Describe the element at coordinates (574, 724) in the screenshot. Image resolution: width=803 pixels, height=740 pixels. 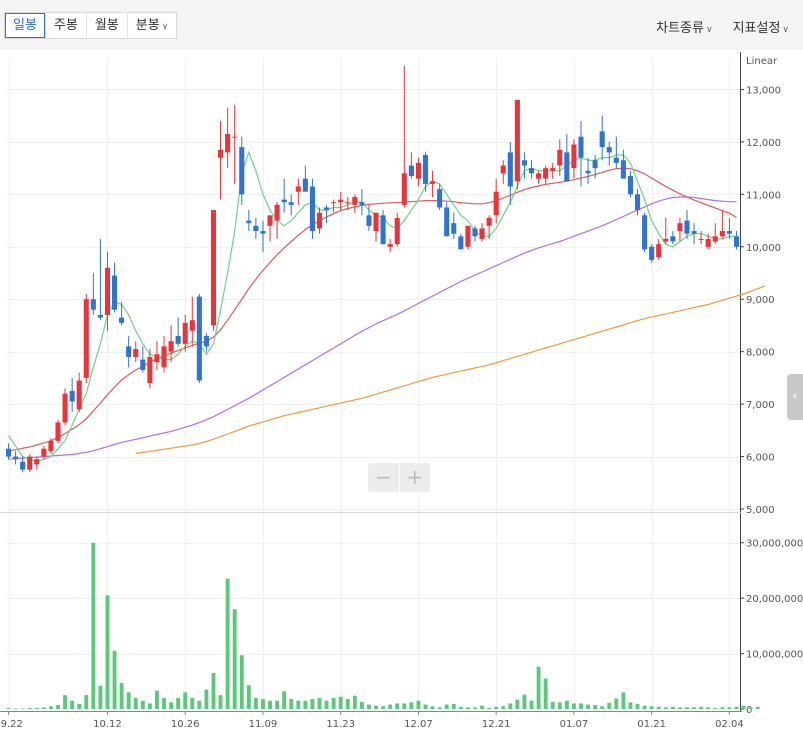
I see `x-tick-label: 01.07` at that location.